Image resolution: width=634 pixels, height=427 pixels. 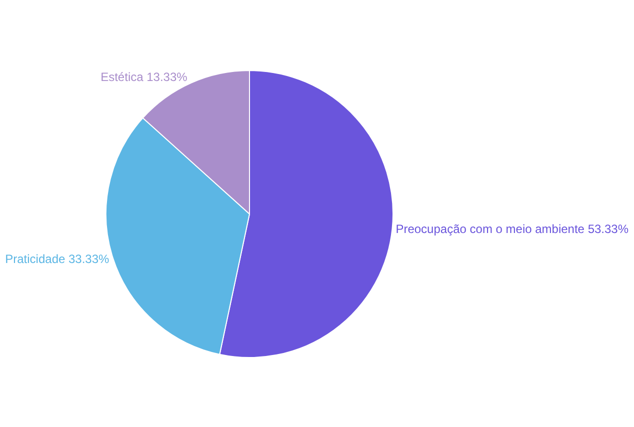 I want to click on slice-label: Preocupação com o meio ambiente 53.33%, so click(x=512, y=229).